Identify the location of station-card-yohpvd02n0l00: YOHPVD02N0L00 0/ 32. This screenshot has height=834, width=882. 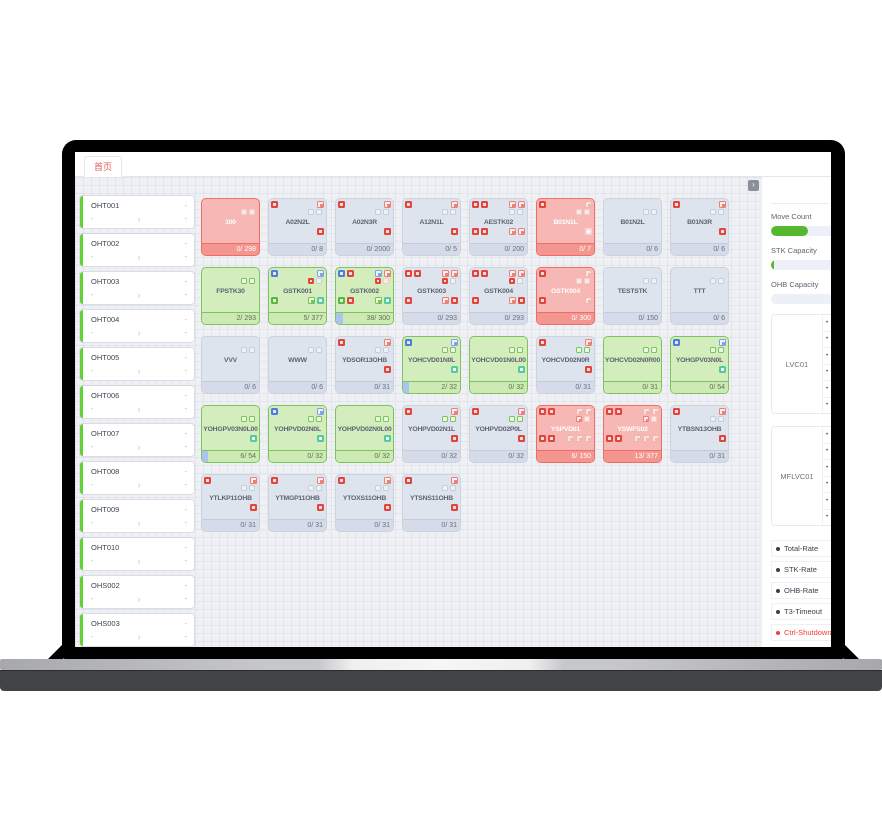
(364, 434).